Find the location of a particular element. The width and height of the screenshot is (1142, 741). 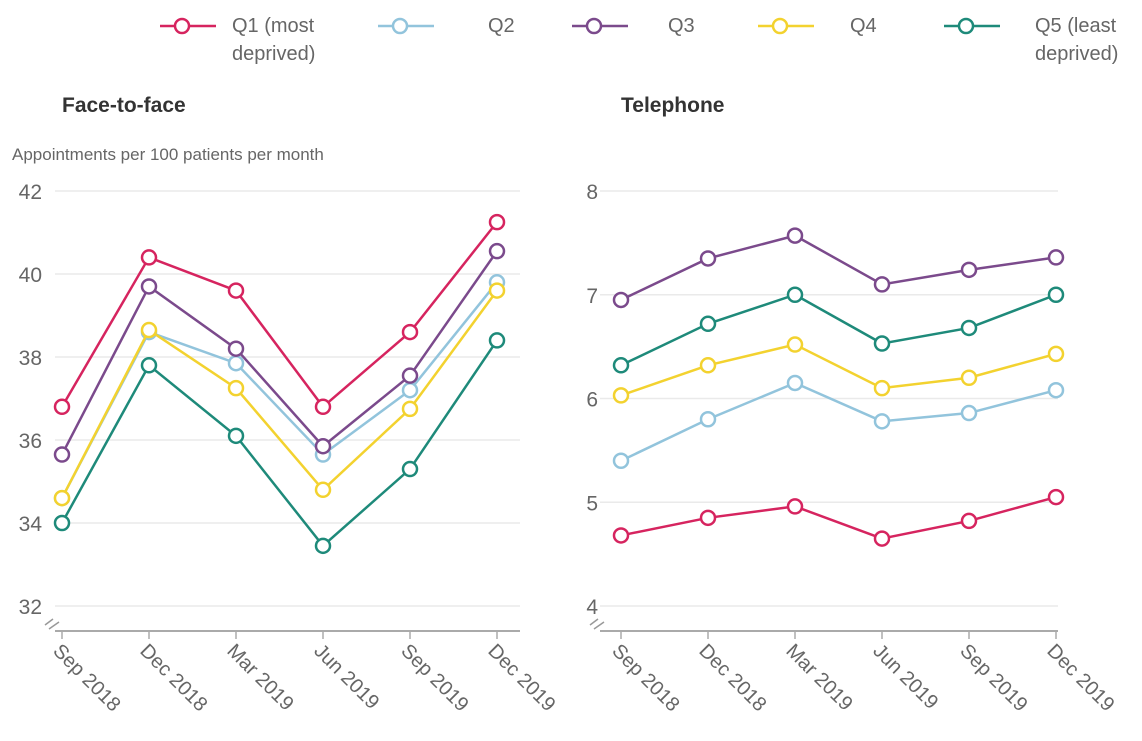

y-tick-label: 7 is located at coordinates (592, 296).